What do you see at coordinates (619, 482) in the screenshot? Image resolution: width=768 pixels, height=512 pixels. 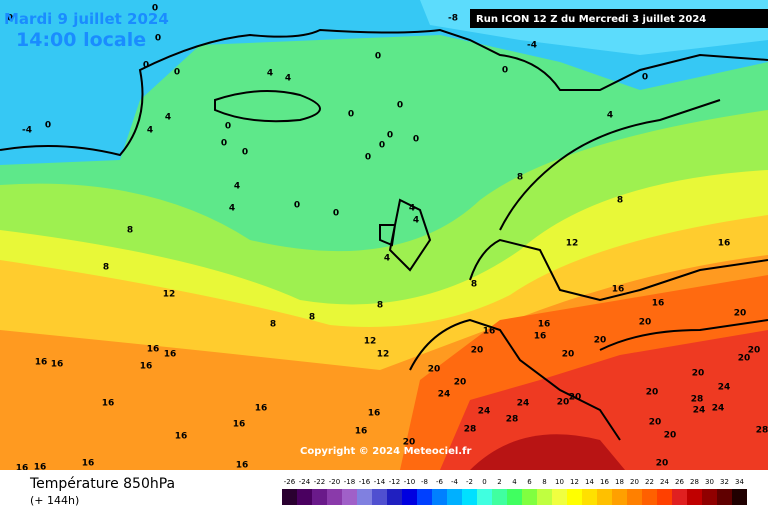 I see `scale-label: 18` at bounding box center [619, 482].